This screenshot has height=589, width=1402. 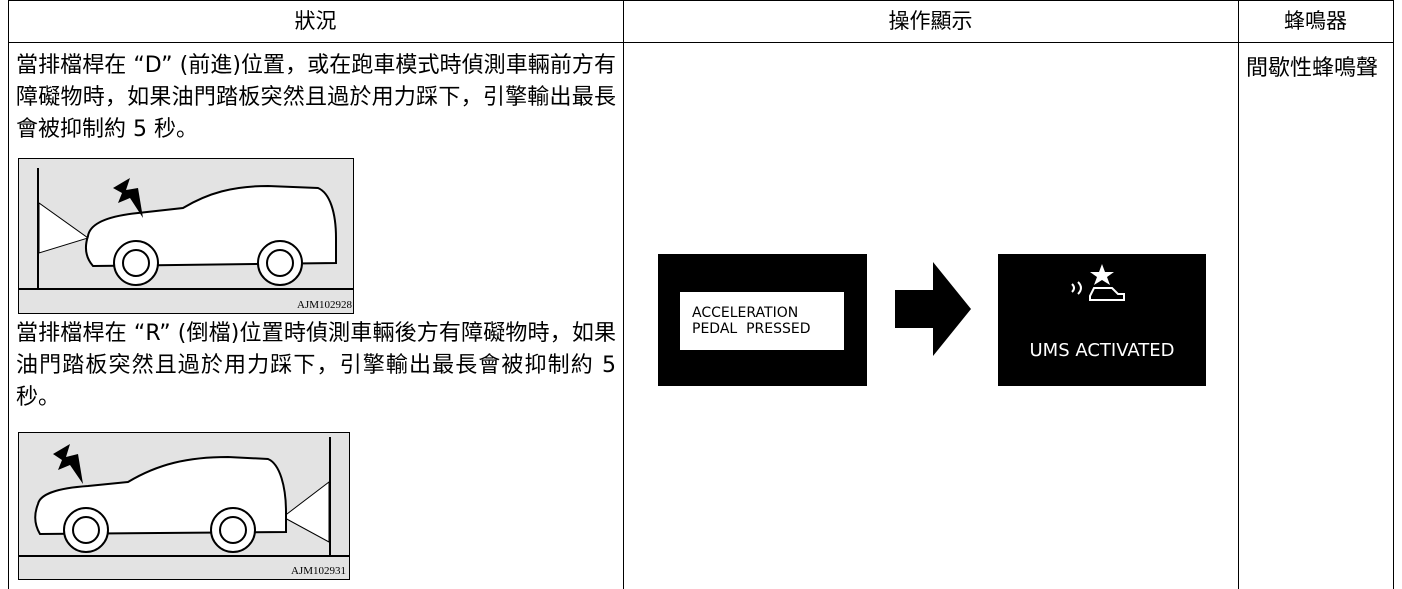 I want to click on buzzer-text: 間歇性蜂鳴聲, so click(x=1312, y=68).